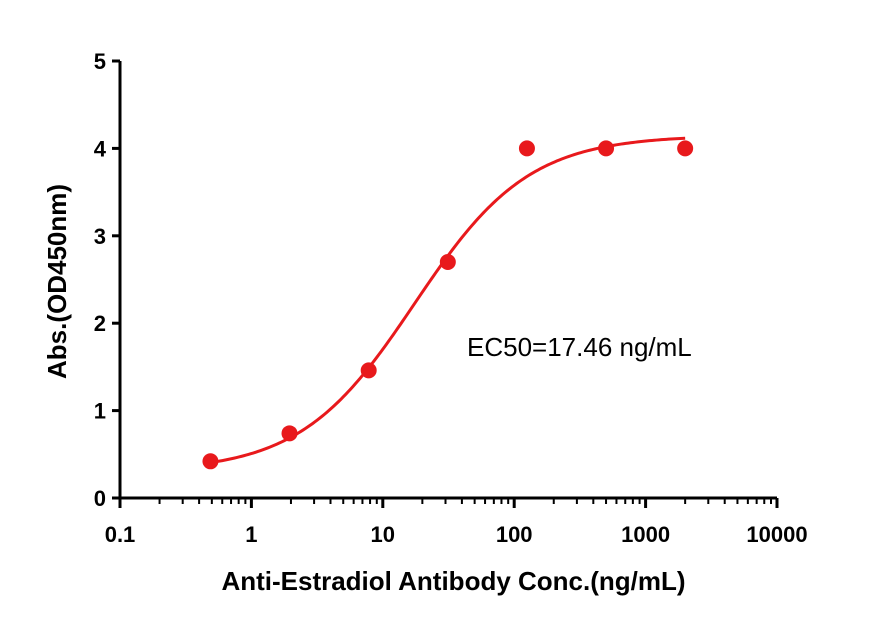  Describe the element at coordinates (776, 534) in the screenshot. I see `x-tick-label: 10000` at that location.